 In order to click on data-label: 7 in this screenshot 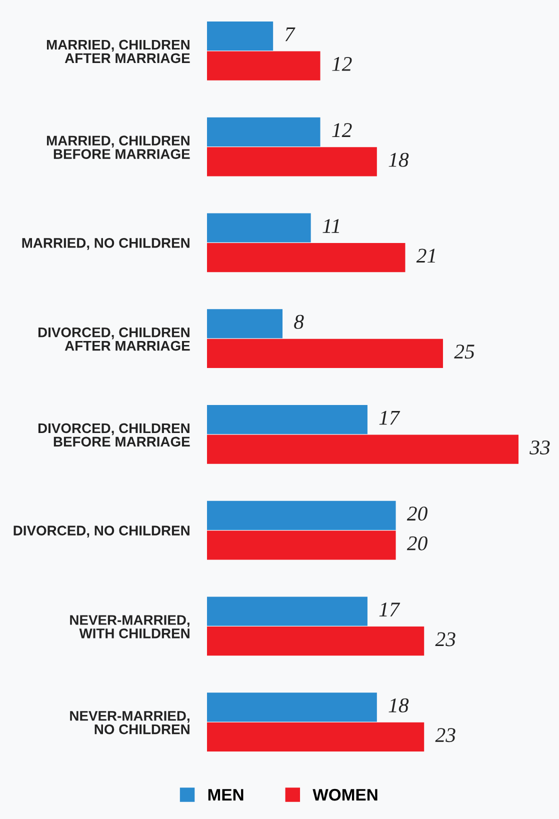, I will do `click(290, 34)`.